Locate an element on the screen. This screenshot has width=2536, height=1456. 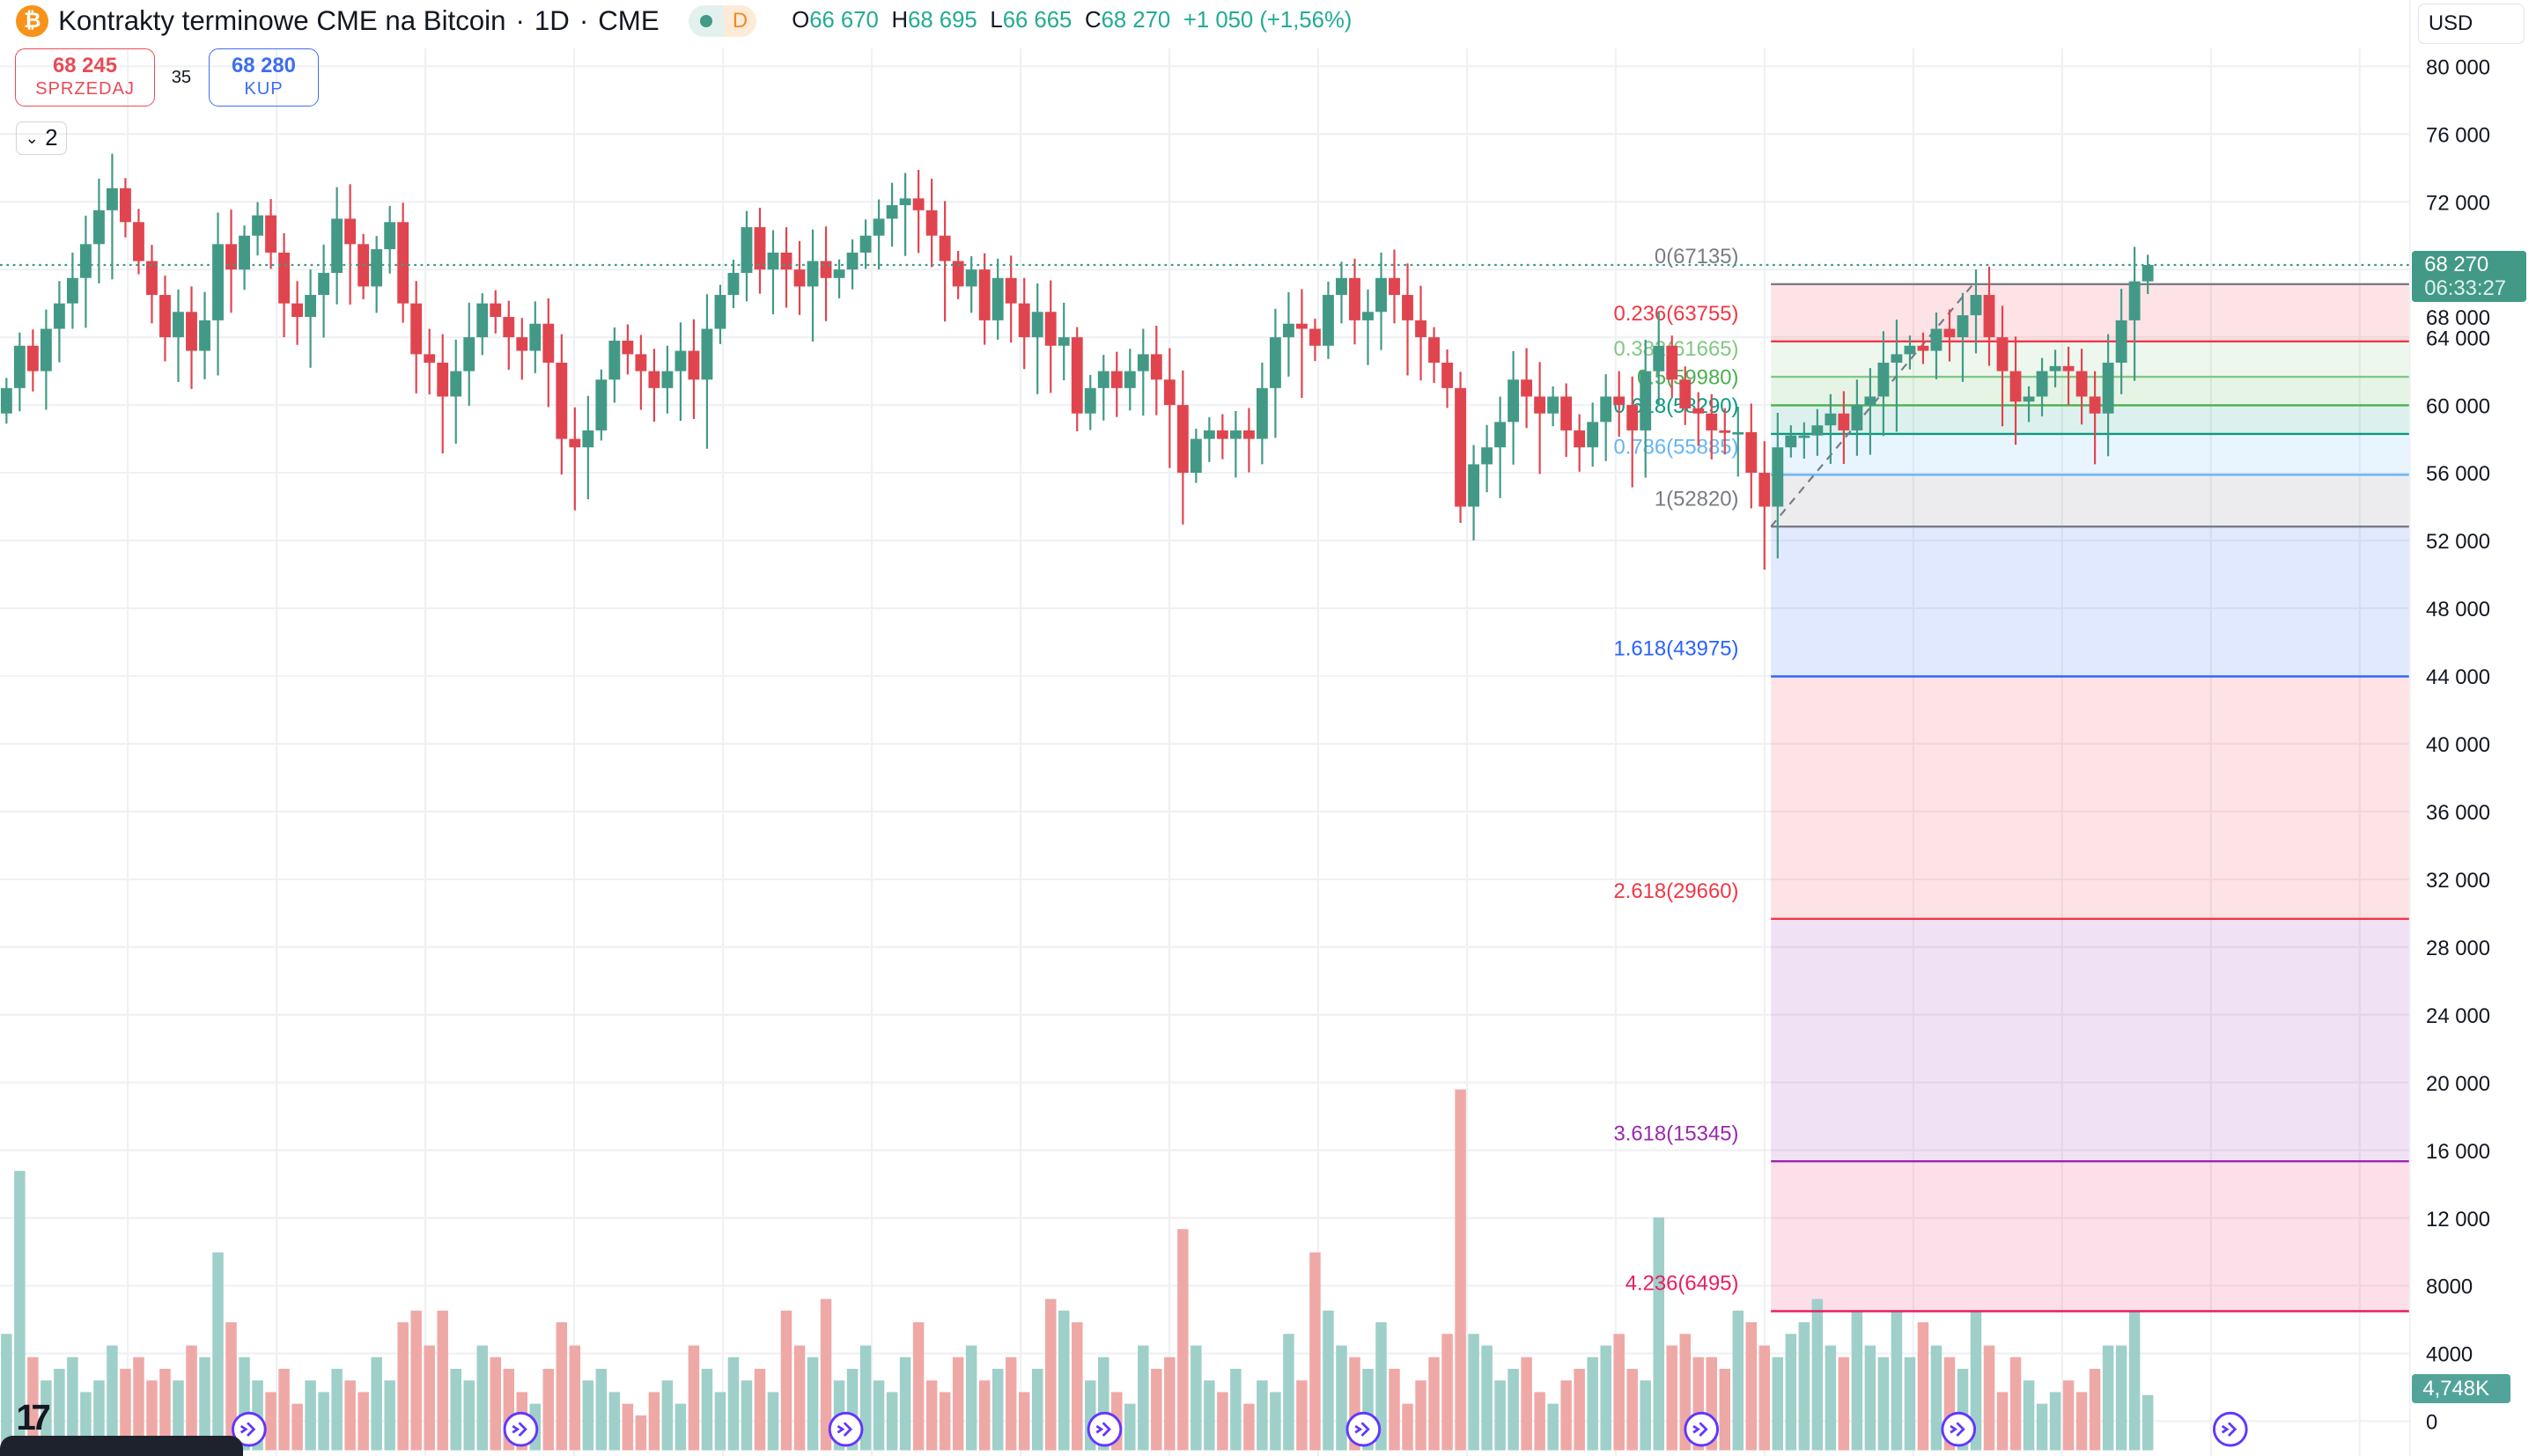
price-axis-label: 24 000 is located at coordinates (2458, 1016).